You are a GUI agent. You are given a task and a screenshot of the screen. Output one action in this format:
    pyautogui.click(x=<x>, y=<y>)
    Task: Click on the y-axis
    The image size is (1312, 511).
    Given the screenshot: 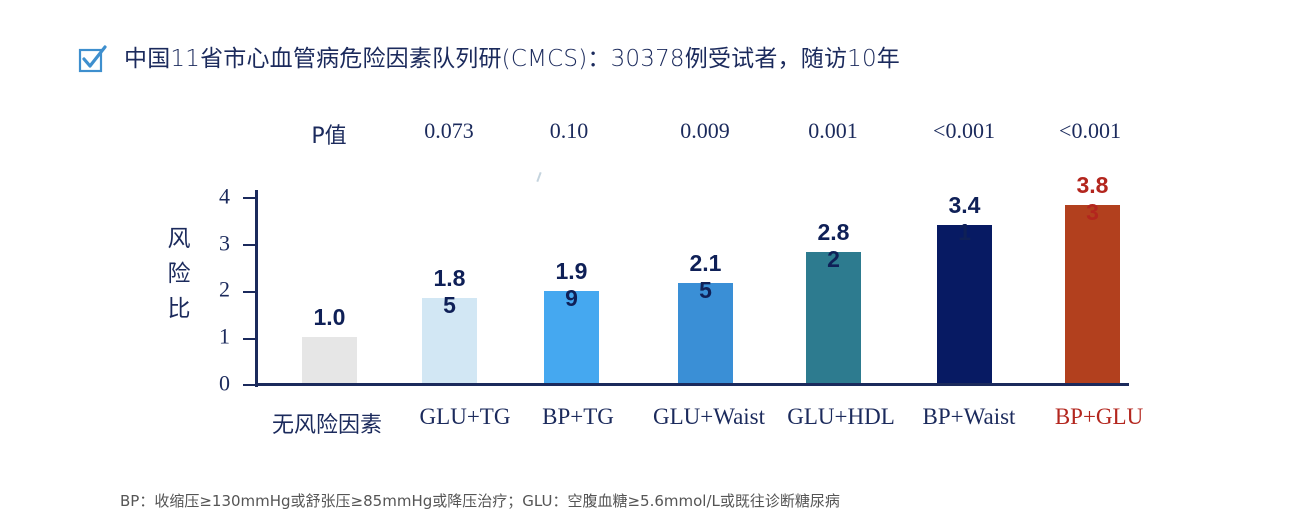 What is the action you would take?
    pyautogui.click(x=256, y=288)
    